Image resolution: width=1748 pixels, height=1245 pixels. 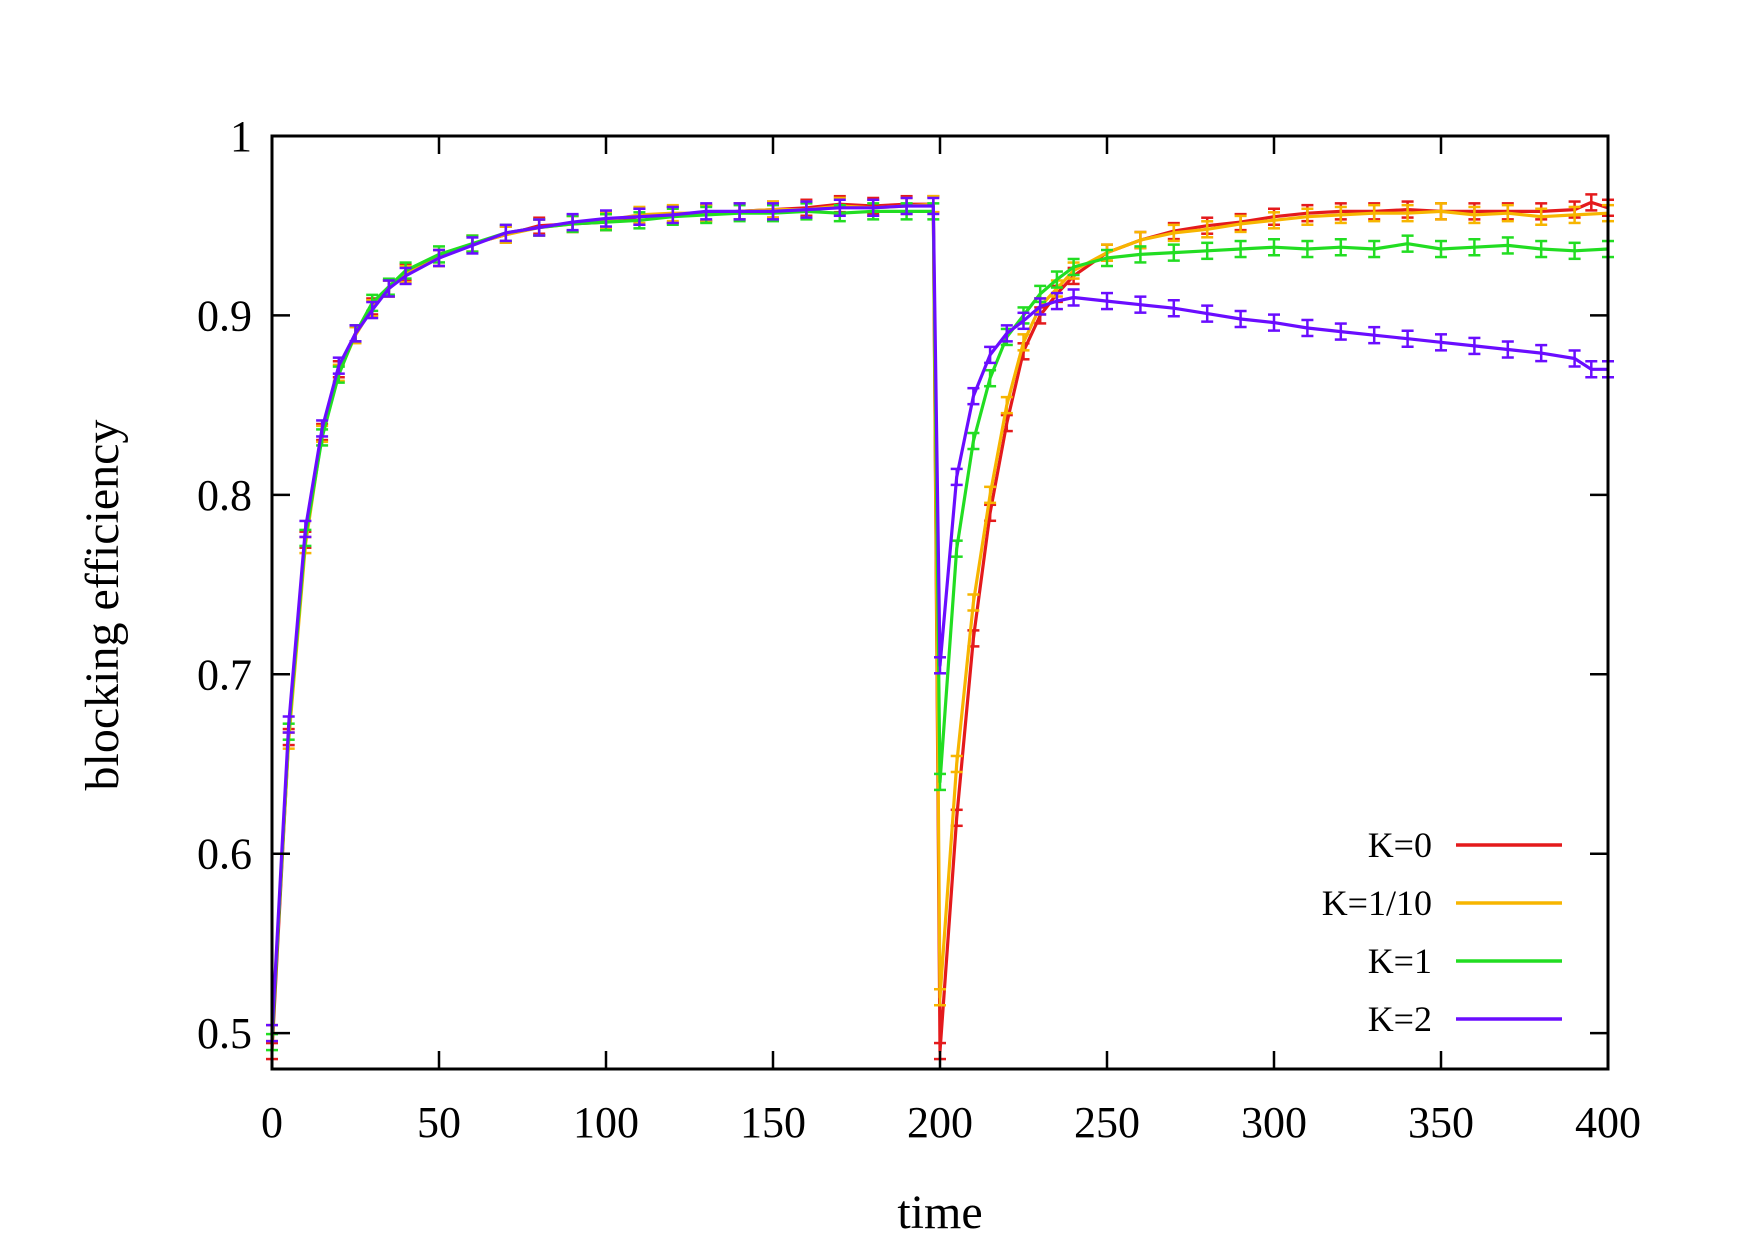 What do you see at coordinates (1465, 845) in the screenshot?
I see `legend-entry: K=0` at bounding box center [1465, 845].